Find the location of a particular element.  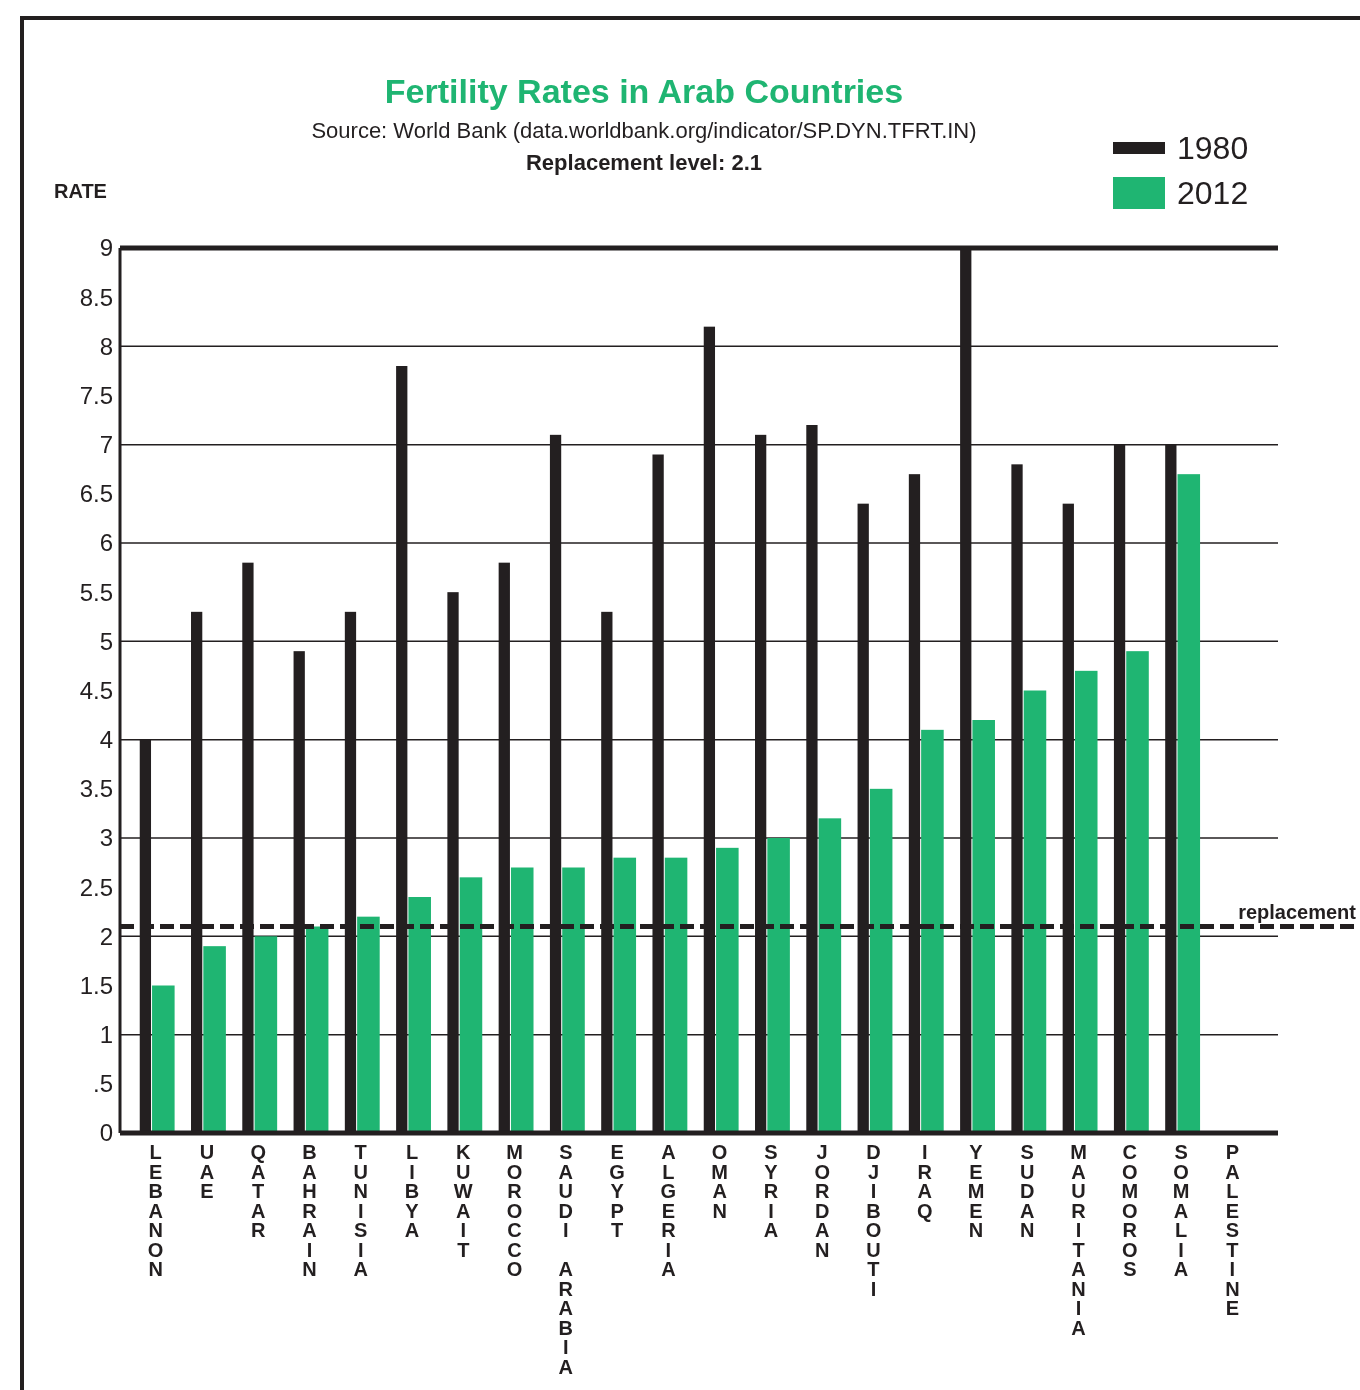

x-tick-label: JORDAN is located at coordinates (822, 1201).